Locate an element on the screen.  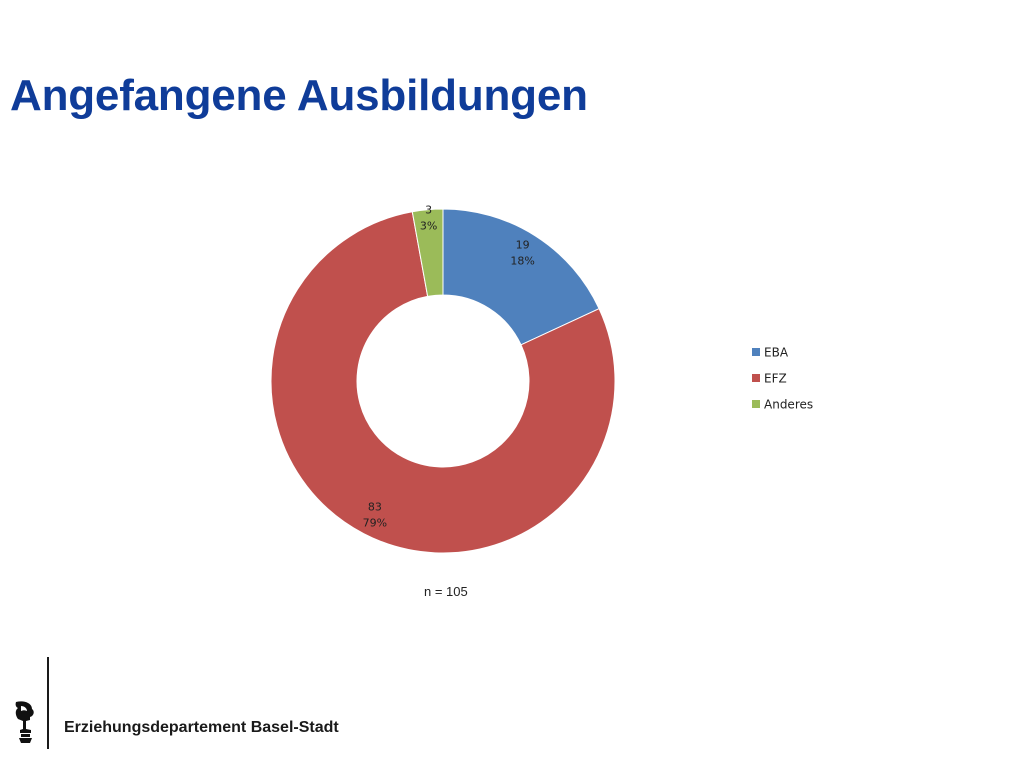
legend-swatch-eba is located at coordinates (756, 352).